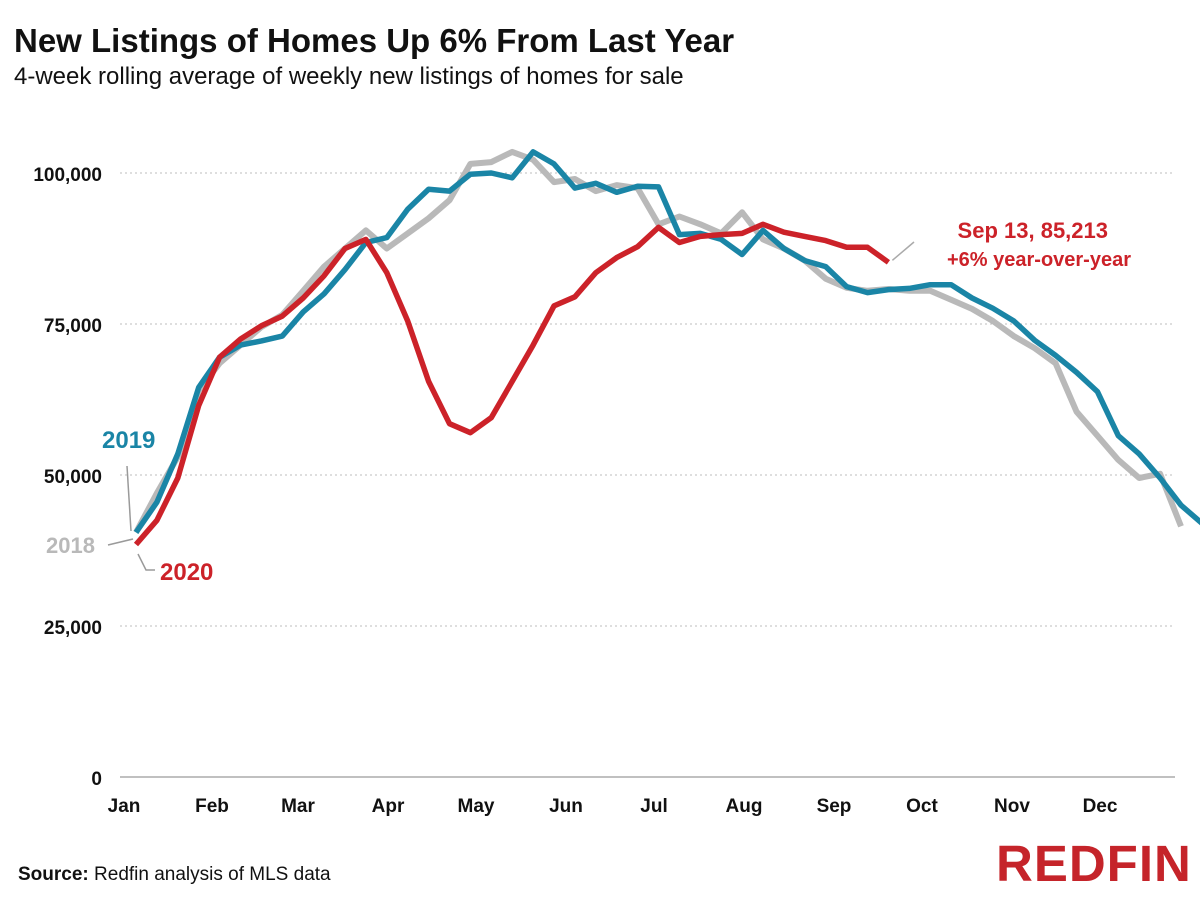 The width and height of the screenshot is (1200, 900). Describe the element at coordinates (298, 806) in the screenshot. I see `x-tick-label: Mar` at that location.